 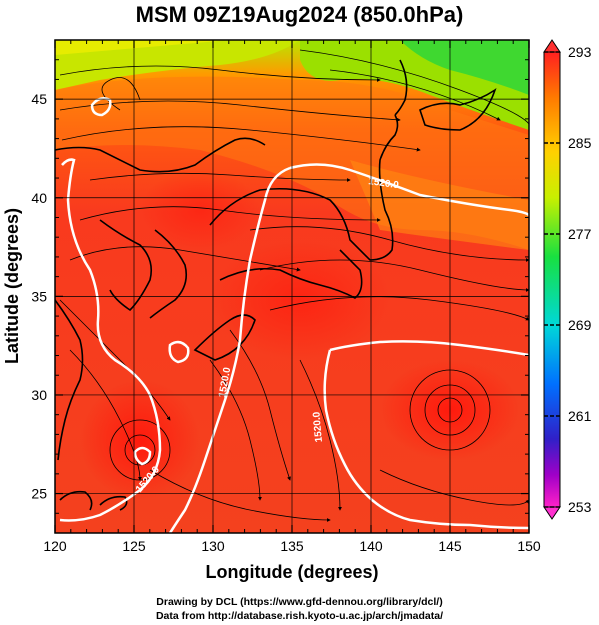 What do you see at coordinates (213, 546) in the screenshot?
I see `x-tick-label: 130` at bounding box center [213, 546].